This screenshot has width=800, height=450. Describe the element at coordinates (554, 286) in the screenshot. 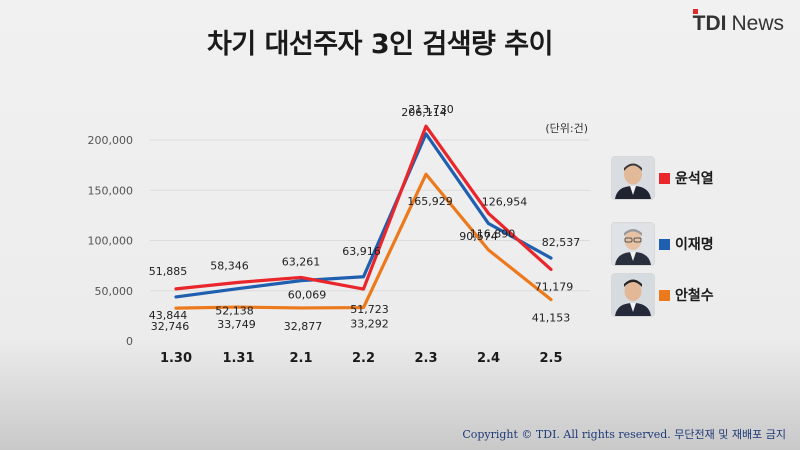

I see `data-label-yoon: 71,179` at that location.